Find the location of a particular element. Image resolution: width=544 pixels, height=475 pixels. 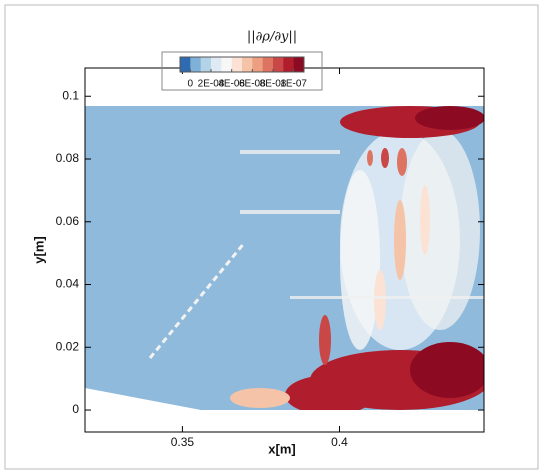

y-tick-label: 0.08 is located at coordinates (68, 158).